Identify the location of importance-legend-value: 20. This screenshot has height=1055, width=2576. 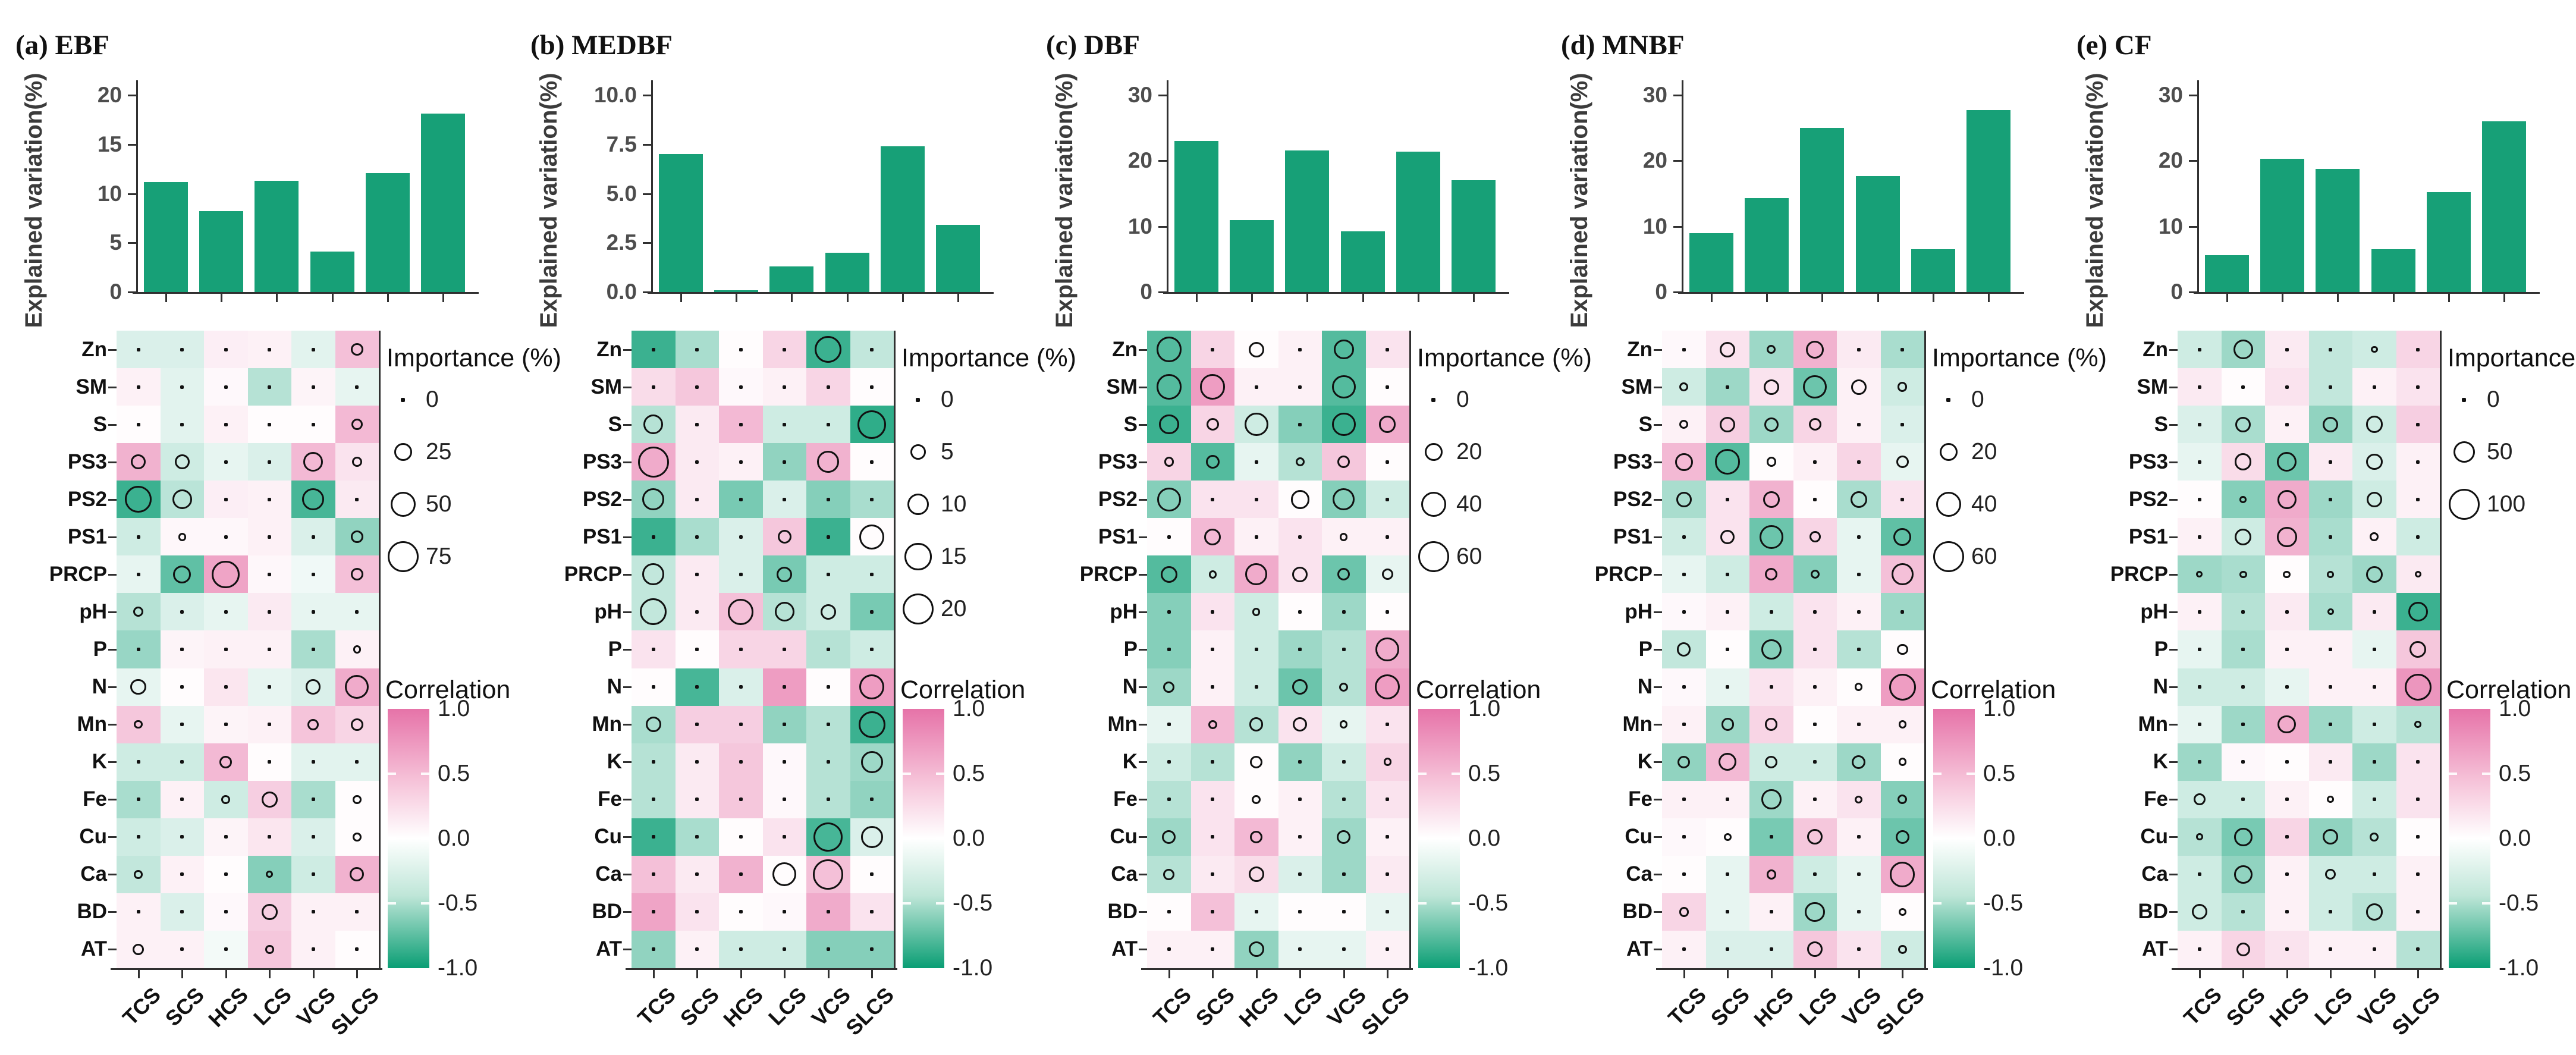
(1984, 451).